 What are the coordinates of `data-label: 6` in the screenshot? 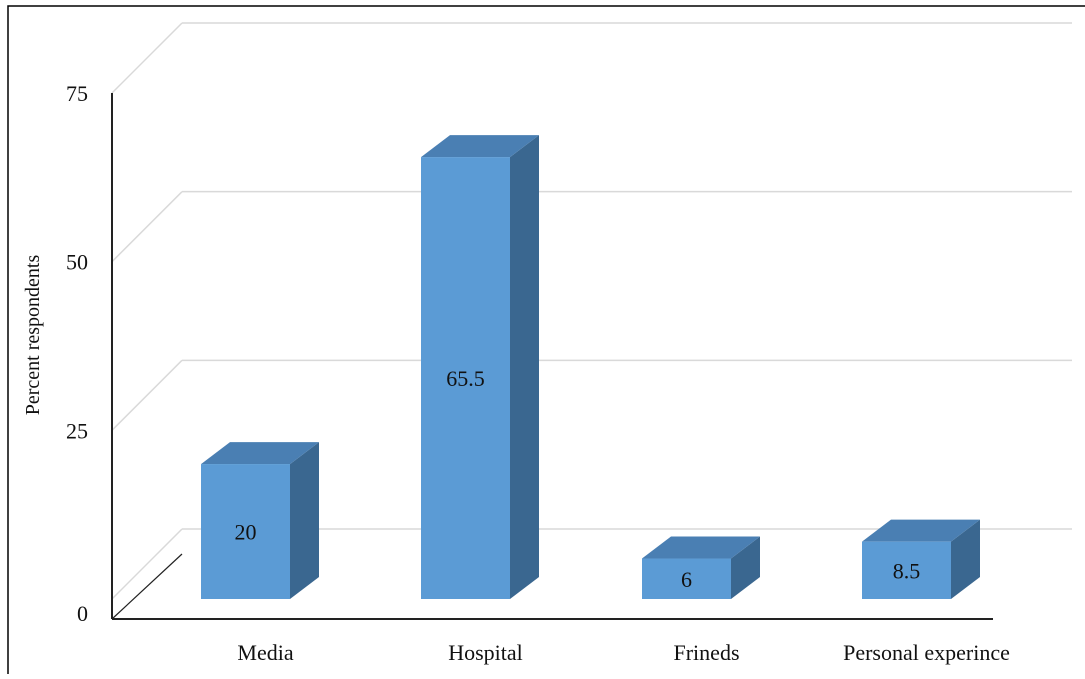 It's located at (686, 579).